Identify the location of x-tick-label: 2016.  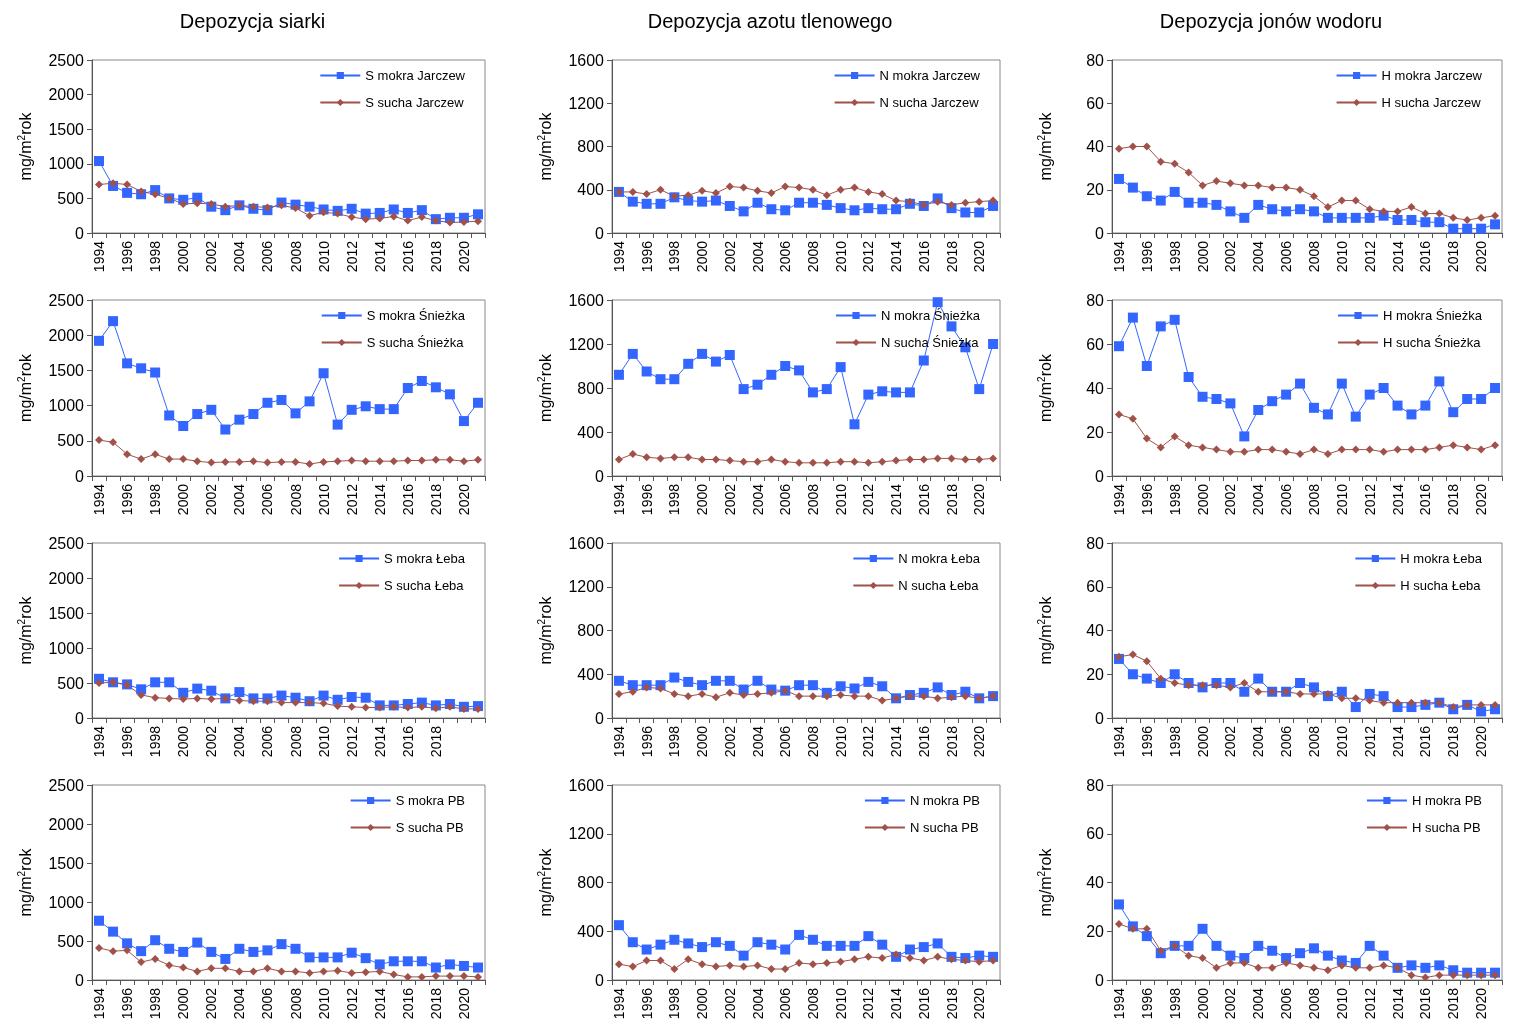
(407, 1003).